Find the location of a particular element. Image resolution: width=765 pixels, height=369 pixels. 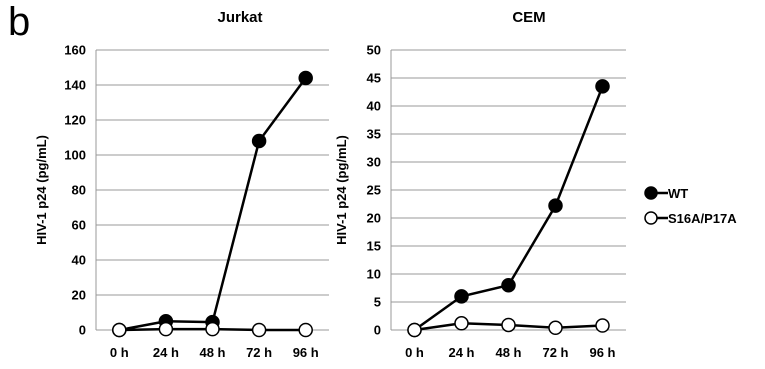

y-tick-label: 50 is located at coordinates (374, 50).